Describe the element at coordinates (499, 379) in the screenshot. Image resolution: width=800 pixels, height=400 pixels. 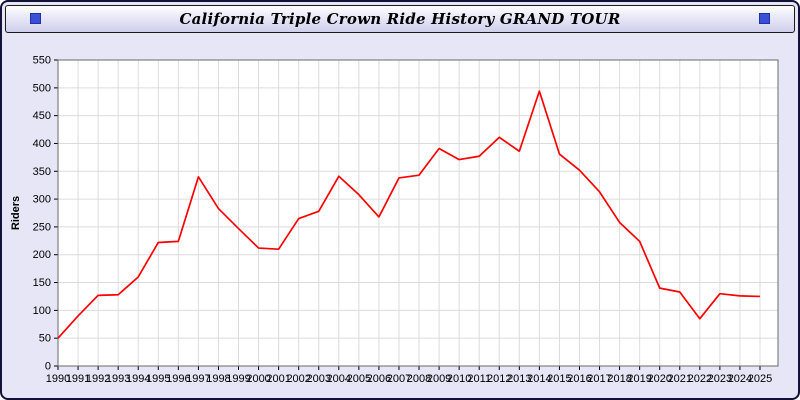
I see `x-tick-label: 2012` at that location.